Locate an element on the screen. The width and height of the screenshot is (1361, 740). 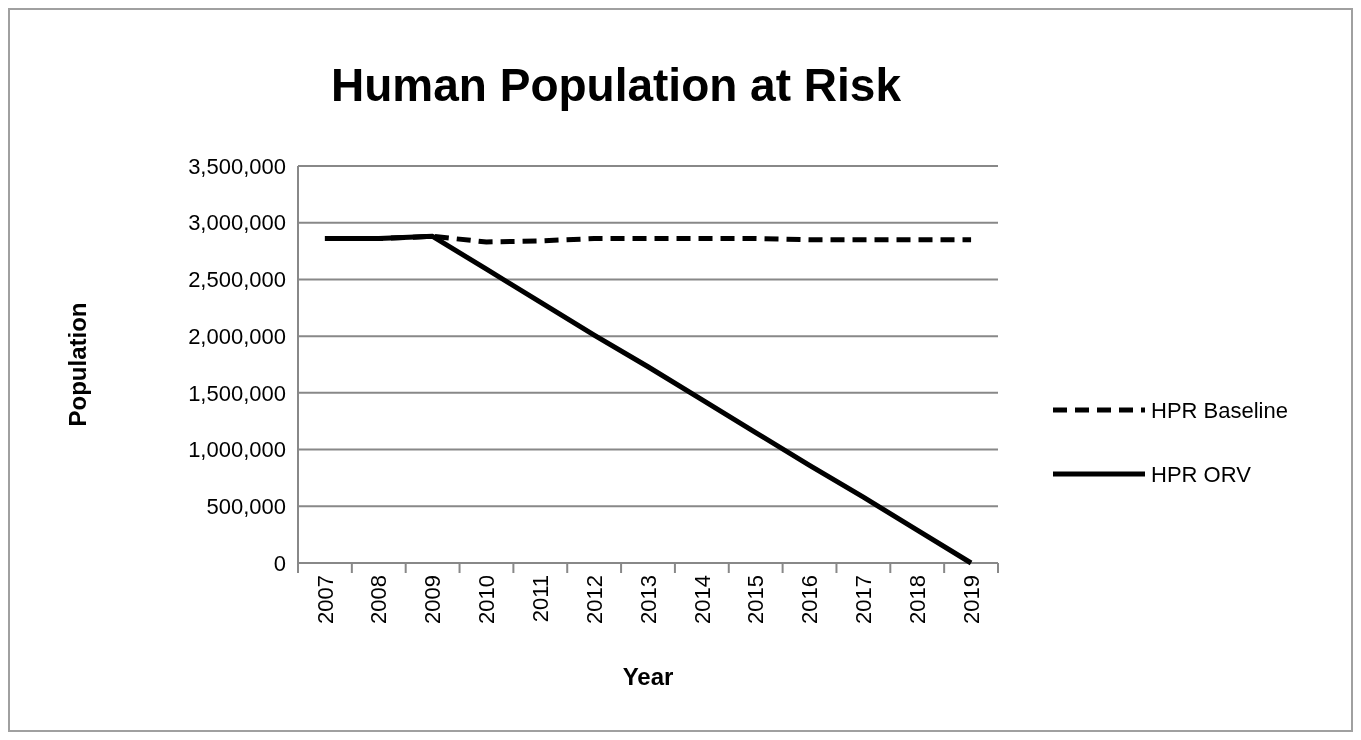
x-axis-title: Year is located at coordinates (648, 676).